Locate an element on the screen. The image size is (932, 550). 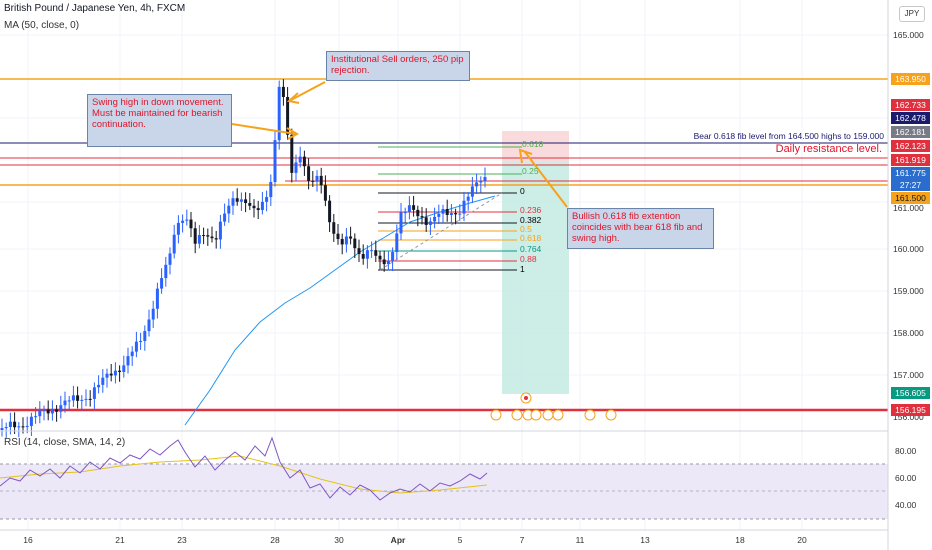
price-tick: 165.000 is located at coordinates (908, 35).